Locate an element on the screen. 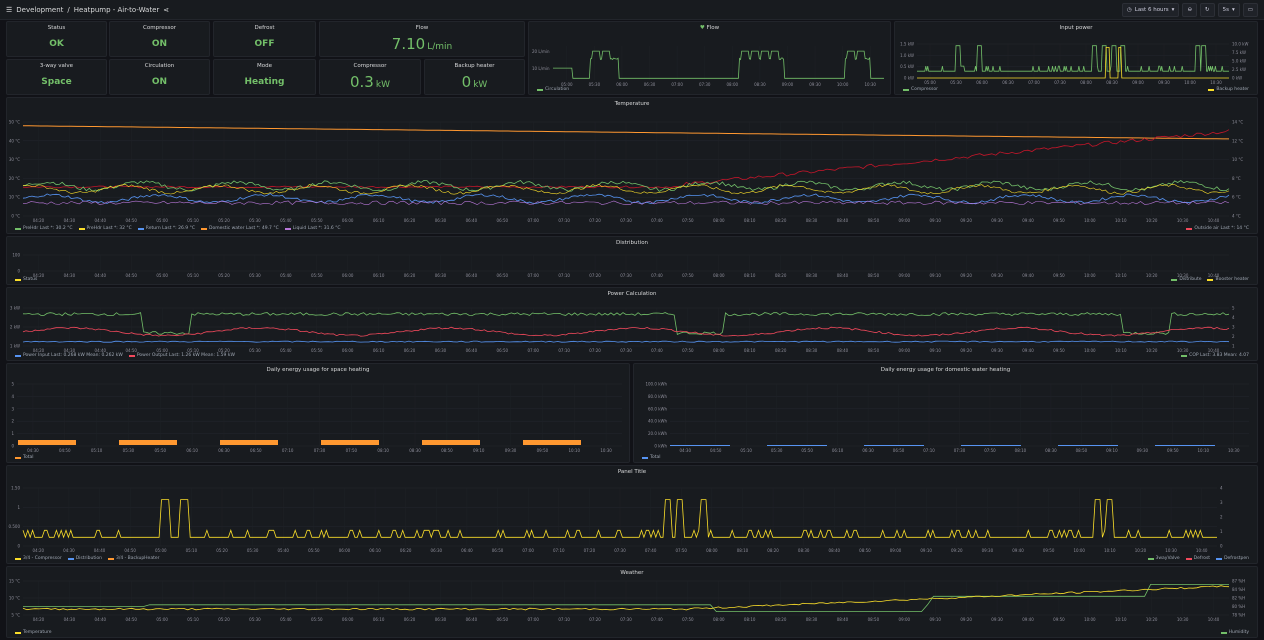 Image resolution: width=1264 pixels, height=640 pixels. stat-compressor-power: Compressor 0.3 kW is located at coordinates (370, 77).